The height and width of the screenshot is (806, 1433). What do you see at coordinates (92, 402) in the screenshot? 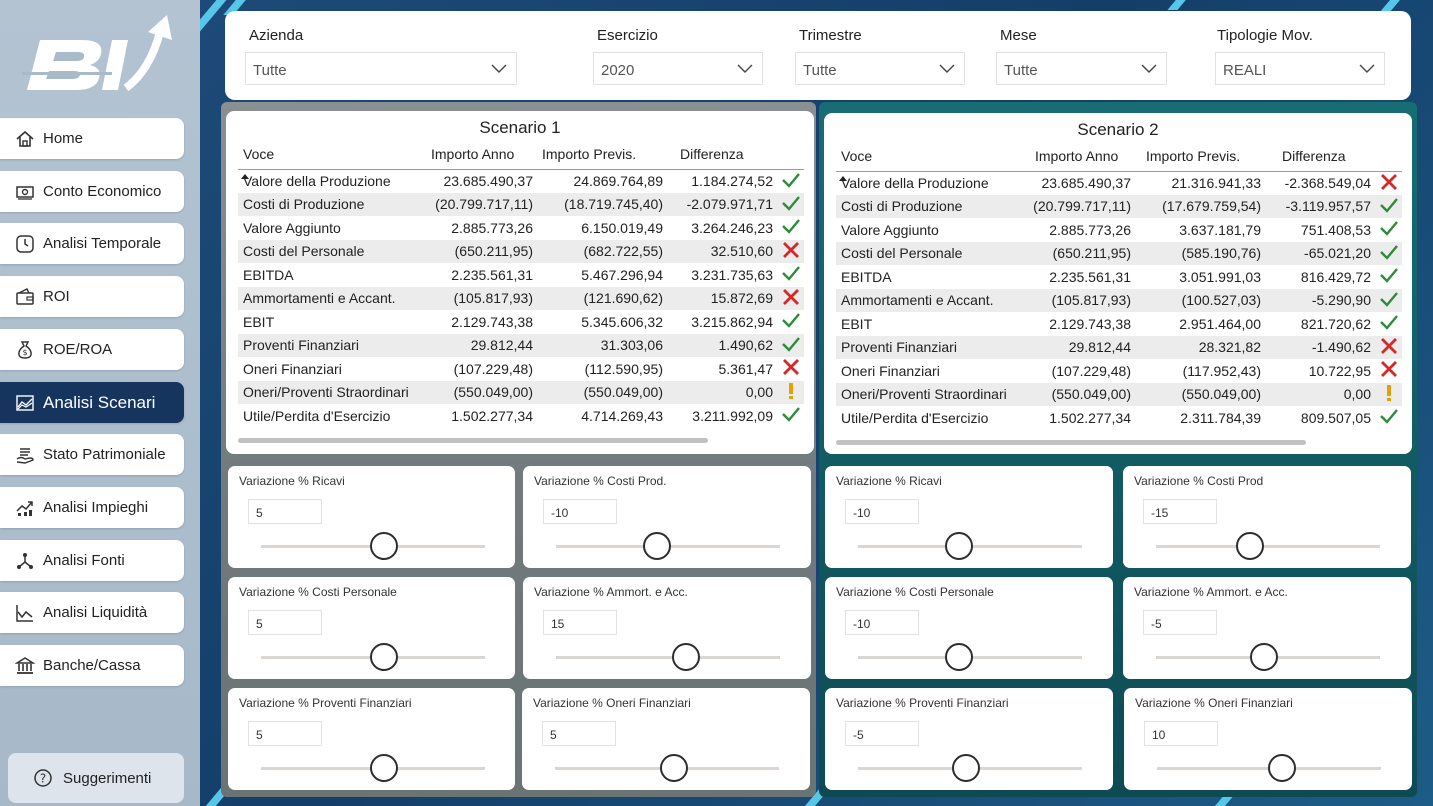
I see `nav-analisi-scenari: Analisi Scenari` at bounding box center [92, 402].